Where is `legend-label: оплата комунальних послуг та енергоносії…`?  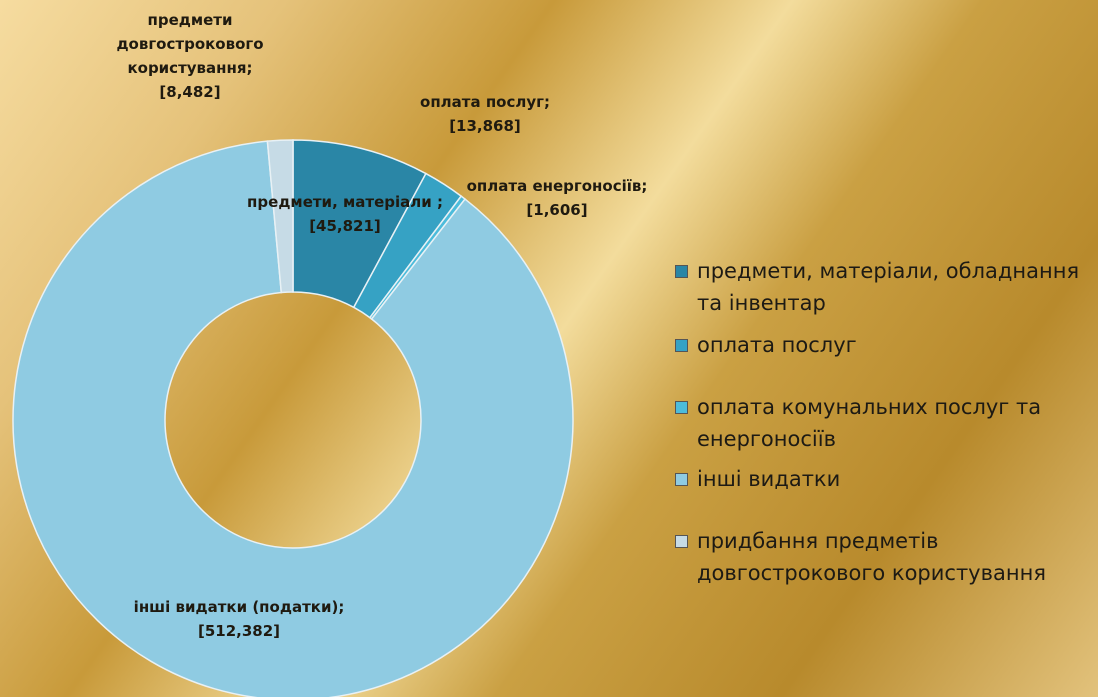
legend-label: оплата комунальних послуг та енергоносії… is located at coordinates (869, 423).